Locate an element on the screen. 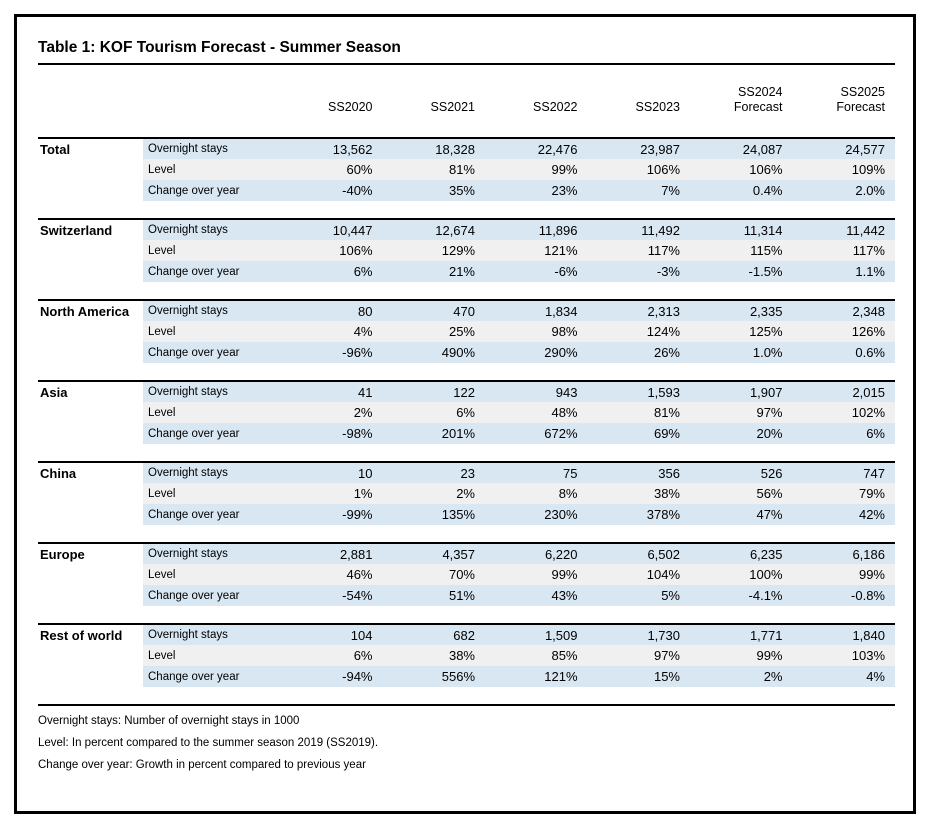 The image size is (930, 828). value-cell: -40% is located at coordinates (331, 190).